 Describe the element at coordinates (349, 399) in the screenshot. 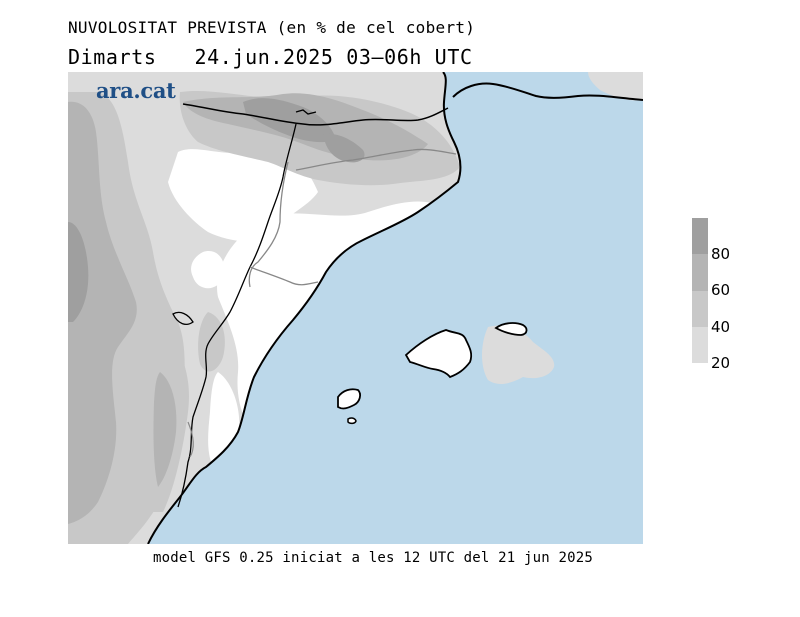

I see `island-eivissa` at that location.